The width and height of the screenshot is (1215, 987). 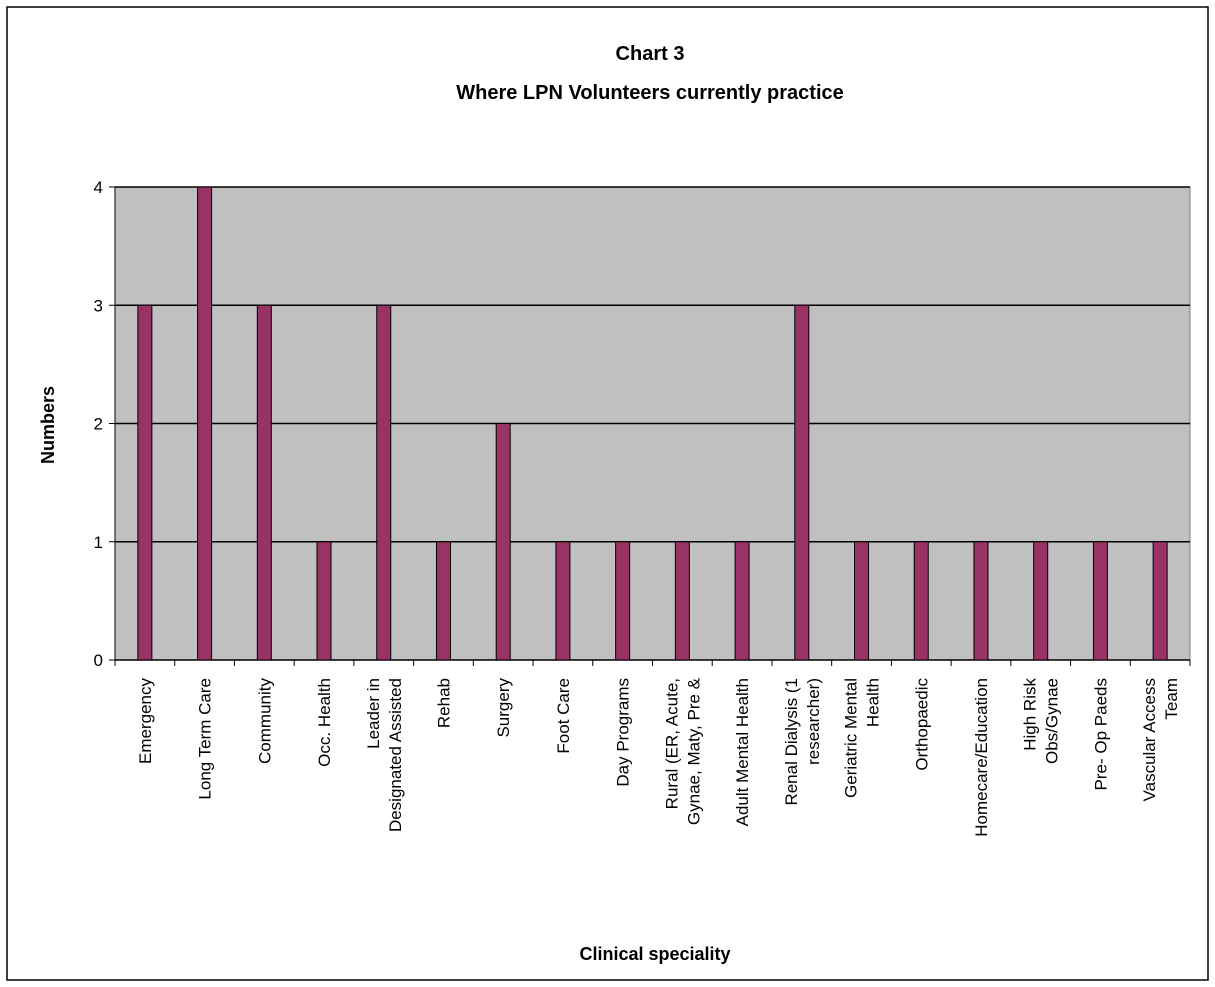 What do you see at coordinates (981, 757) in the screenshot?
I see `x-tick-label: Homecare/Education` at bounding box center [981, 757].